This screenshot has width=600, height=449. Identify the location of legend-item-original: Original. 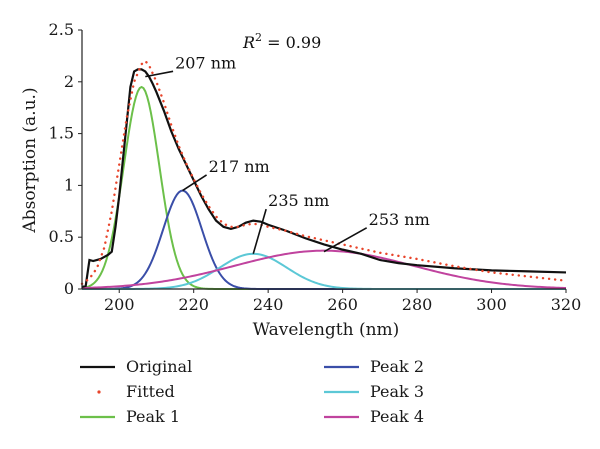
(136, 366).